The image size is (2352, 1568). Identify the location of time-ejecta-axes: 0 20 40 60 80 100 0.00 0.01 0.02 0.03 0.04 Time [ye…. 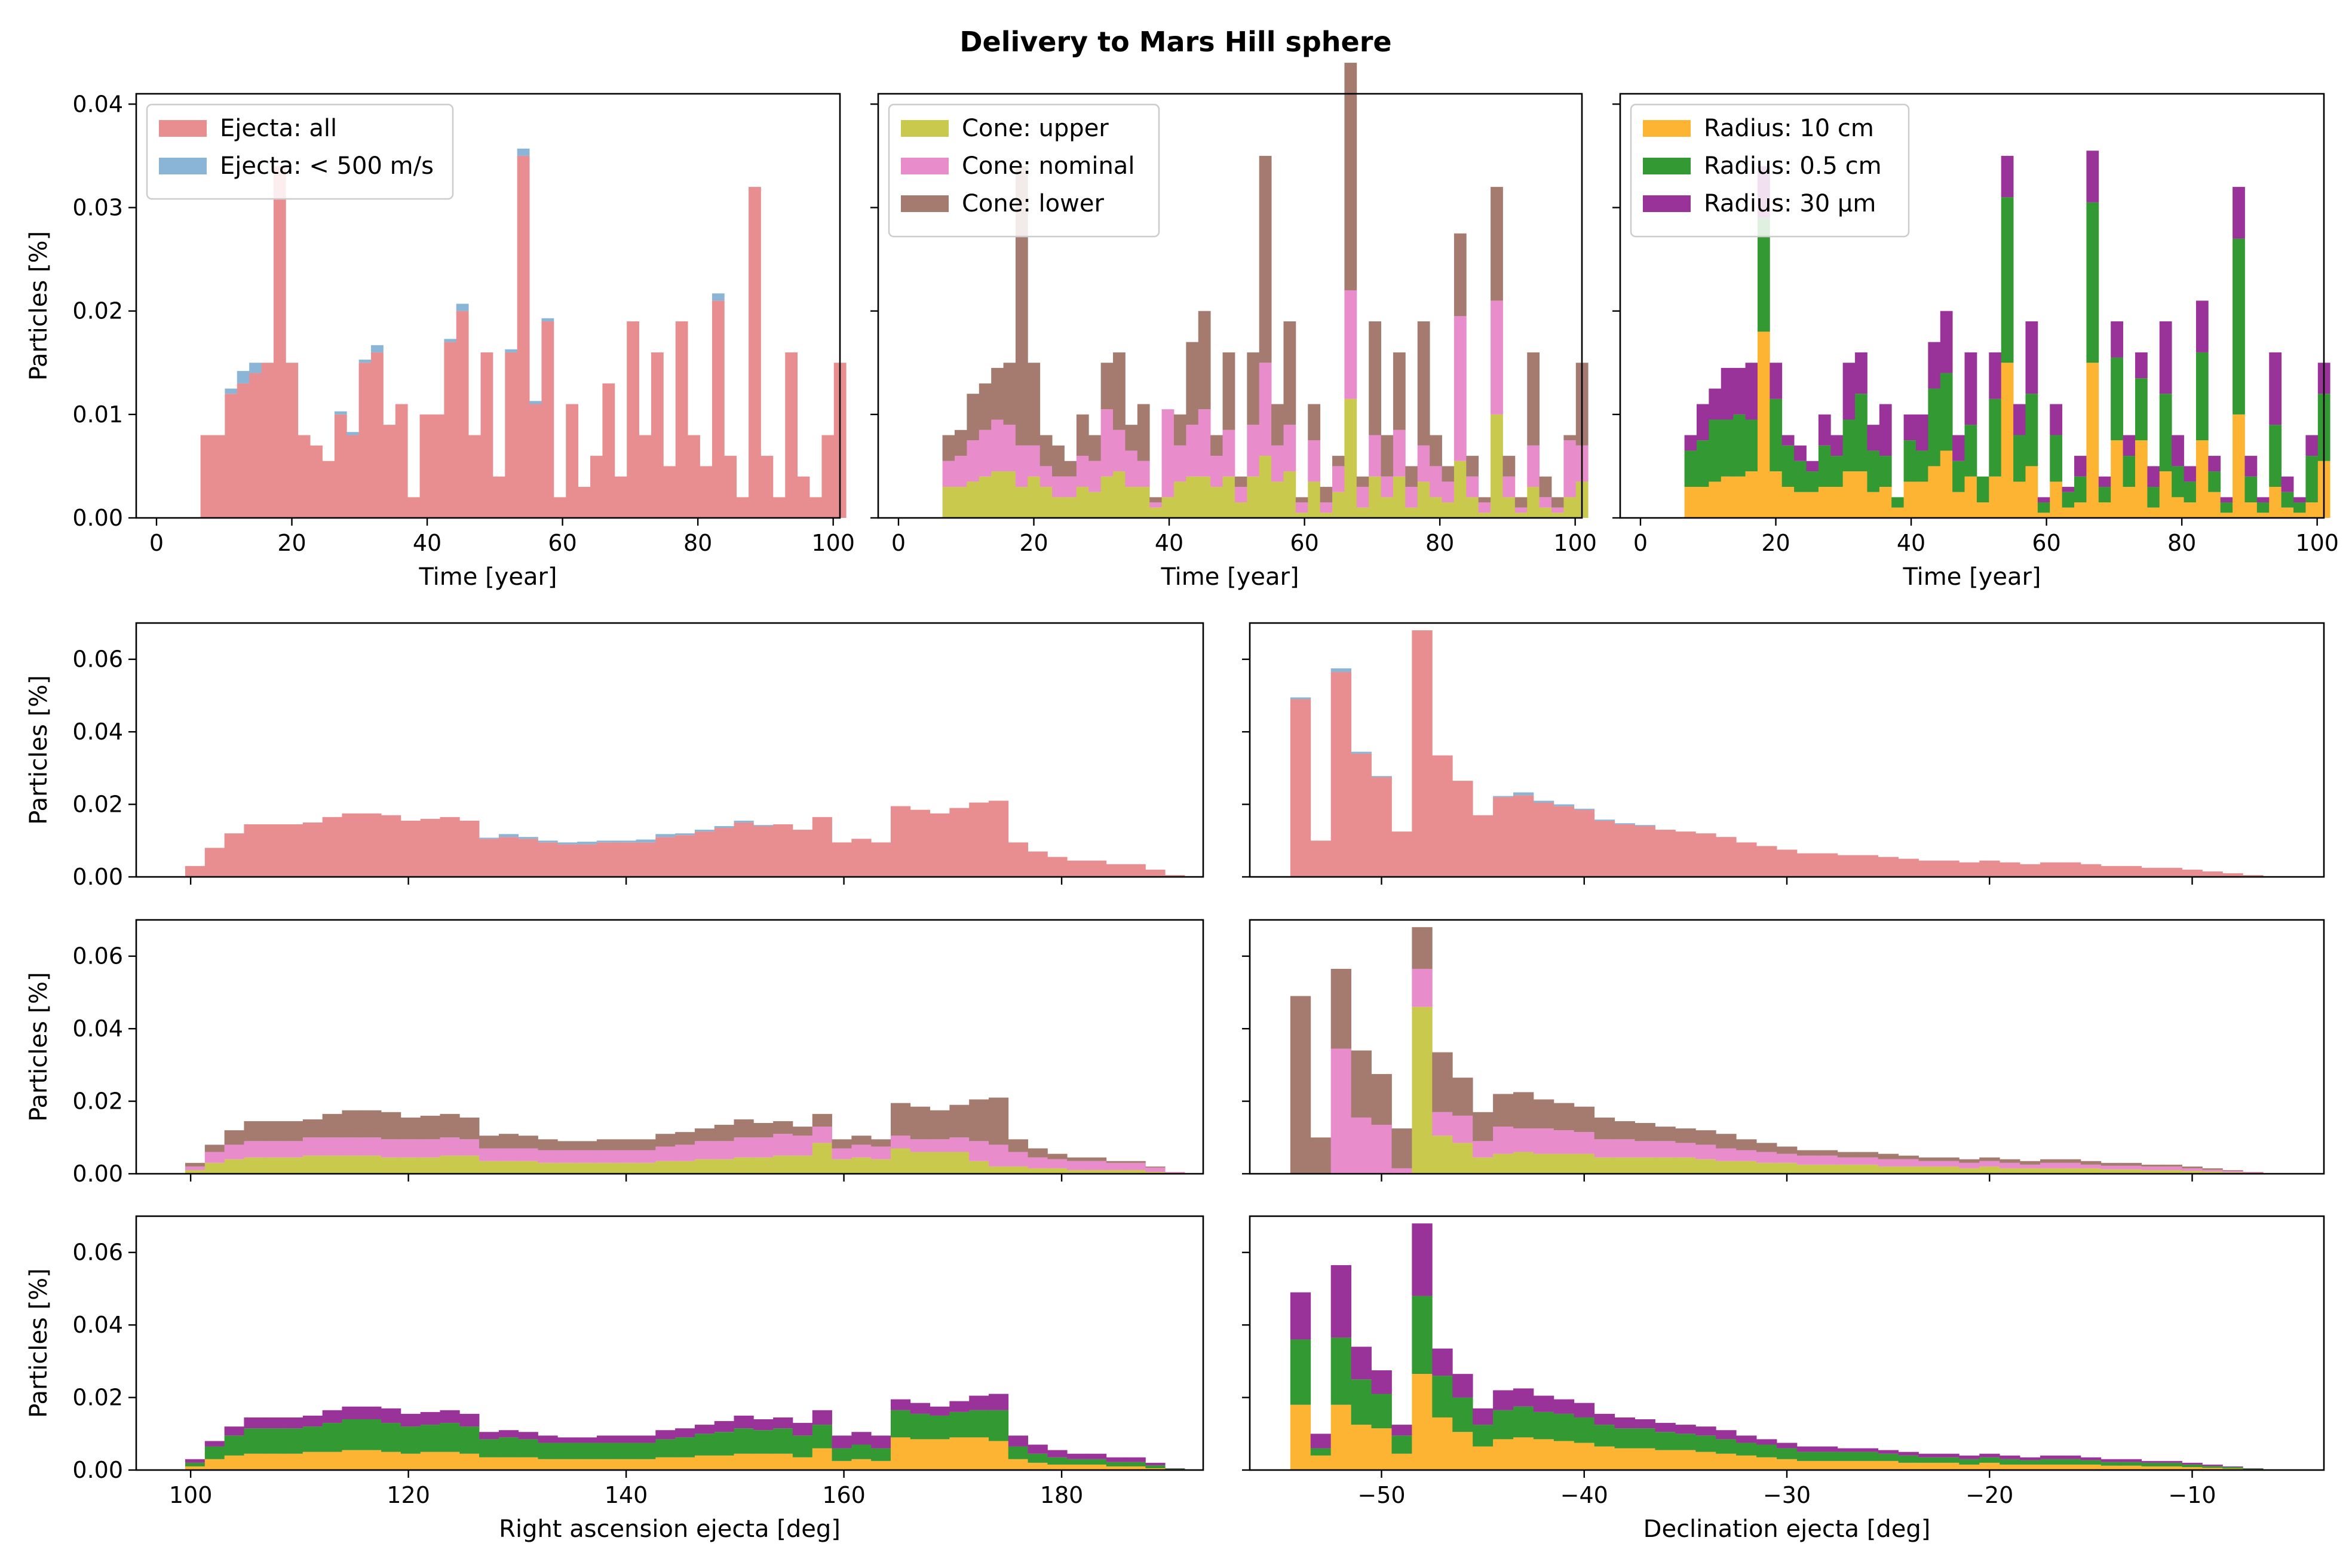
(440, 341).